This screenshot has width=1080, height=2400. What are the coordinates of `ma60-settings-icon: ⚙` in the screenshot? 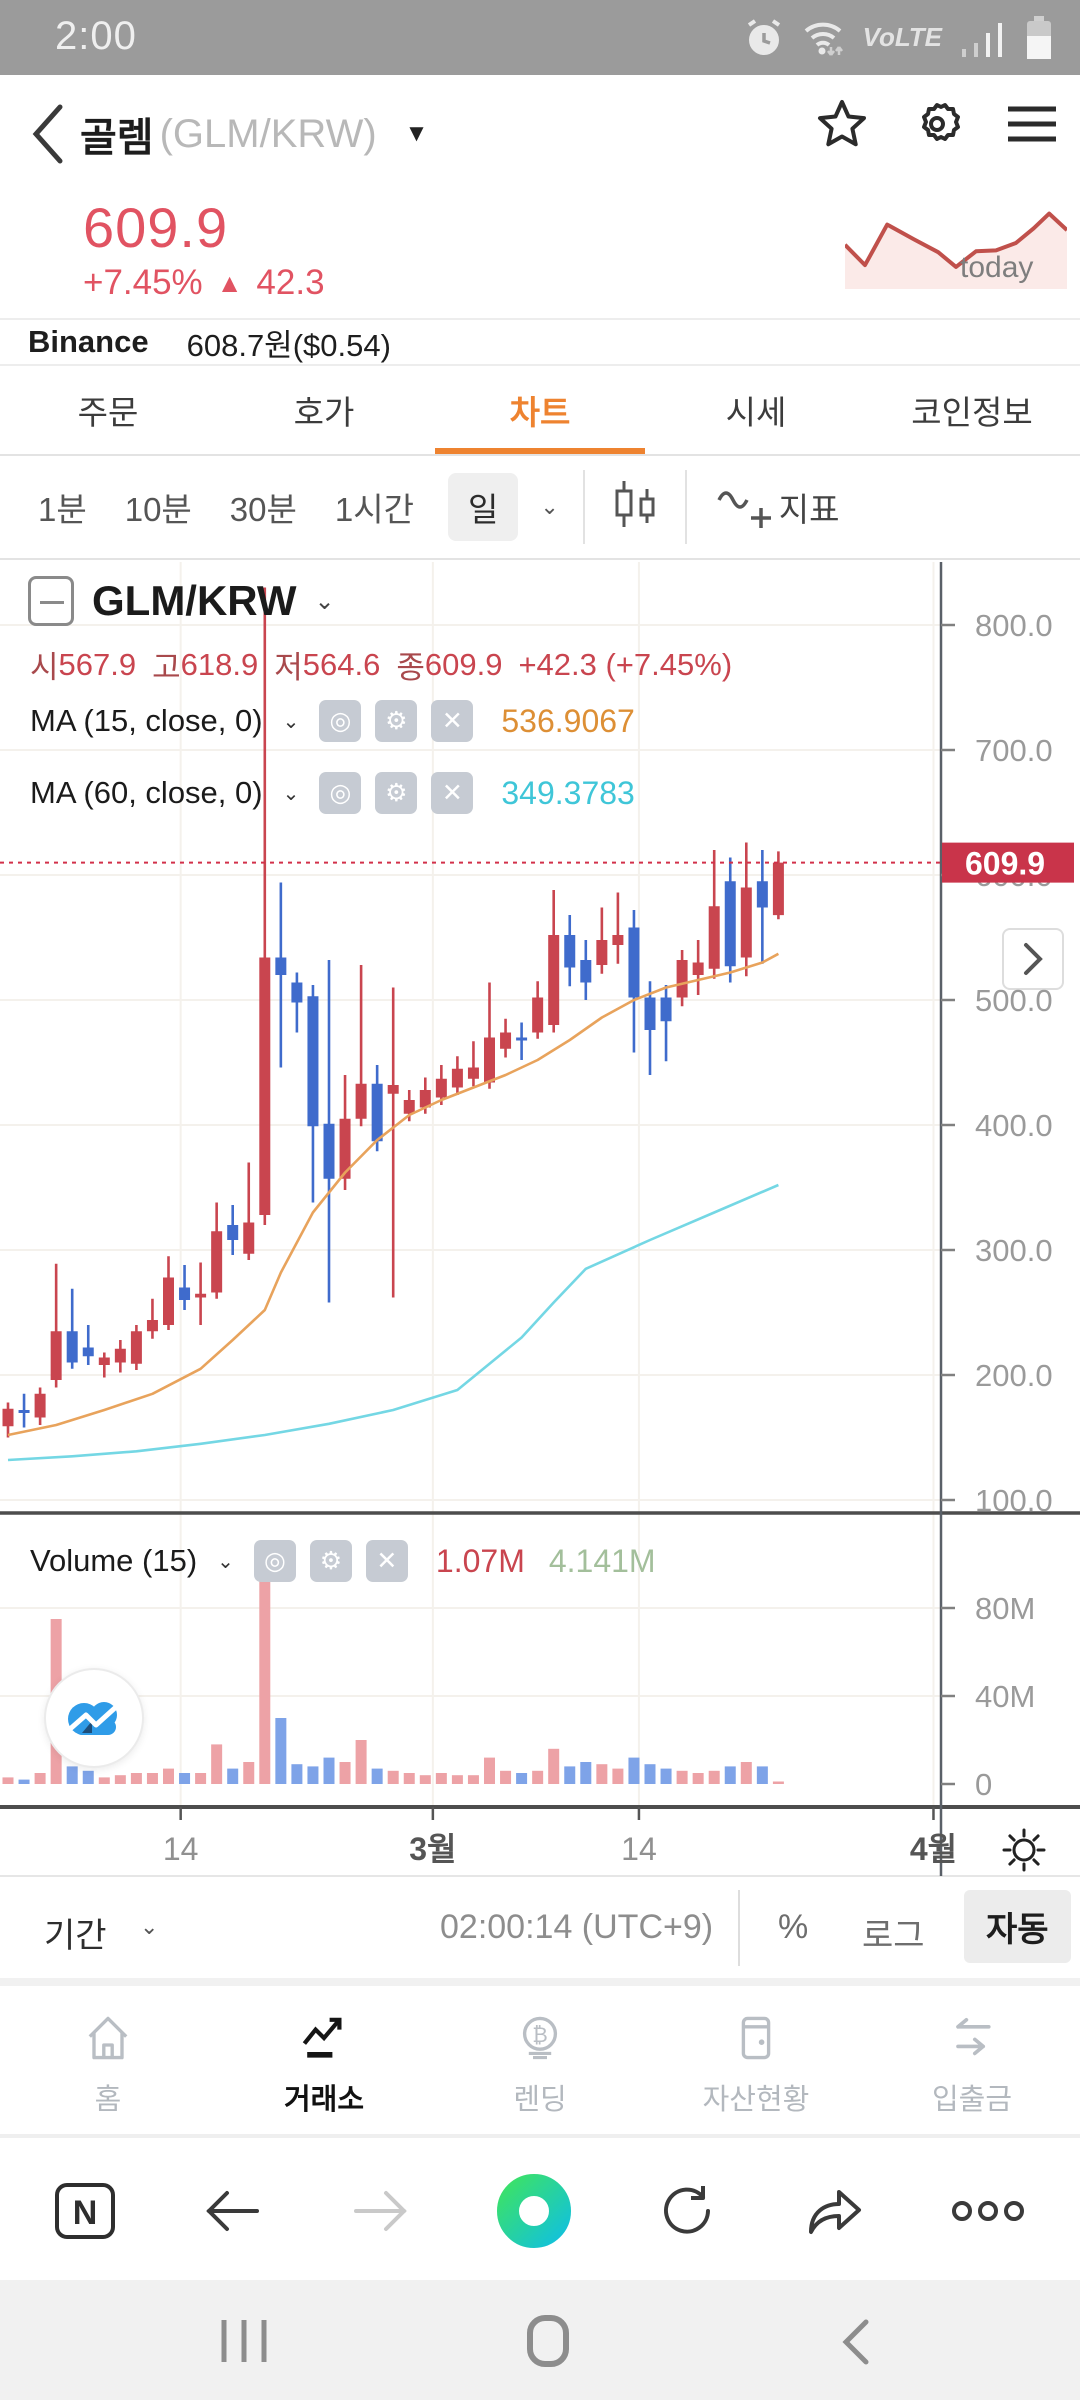 It's located at (396, 793).